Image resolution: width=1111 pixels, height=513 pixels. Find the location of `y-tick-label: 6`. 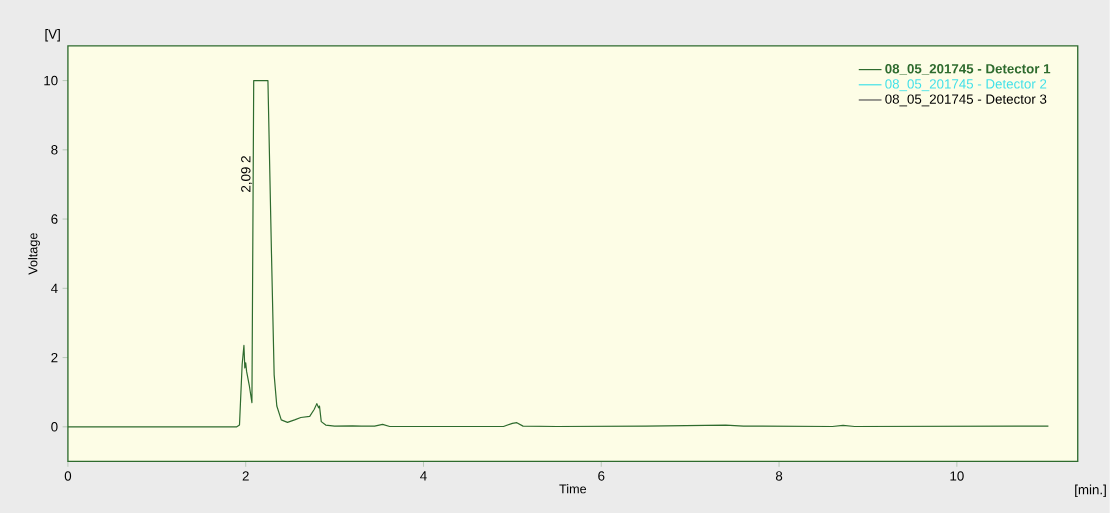

y-tick-label: 6 is located at coordinates (54, 219).